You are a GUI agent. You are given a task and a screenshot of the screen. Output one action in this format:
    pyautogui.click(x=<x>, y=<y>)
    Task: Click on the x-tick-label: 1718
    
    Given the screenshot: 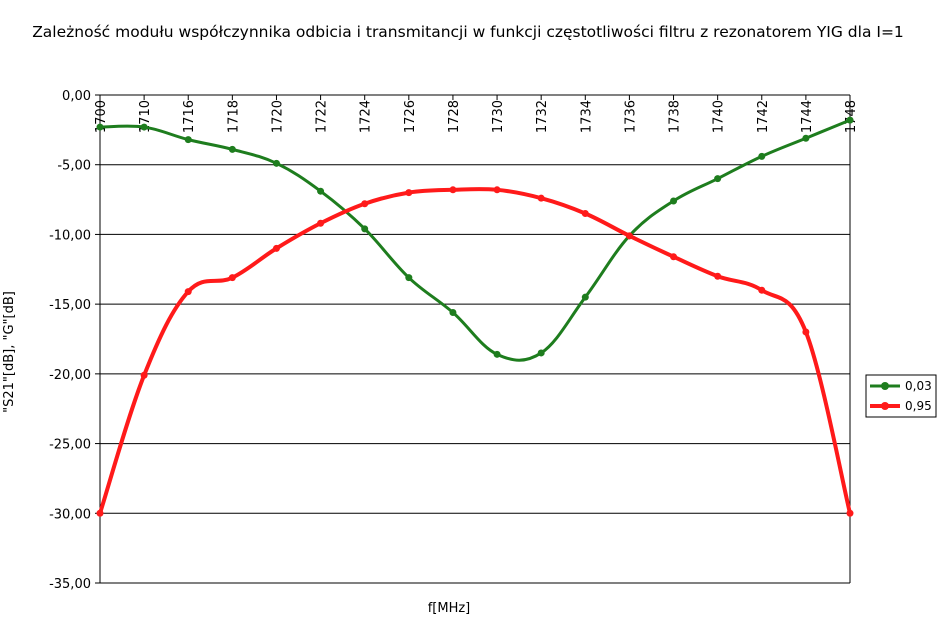 What is the action you would take?
    pyautogui.click(x=233, y=116)
    